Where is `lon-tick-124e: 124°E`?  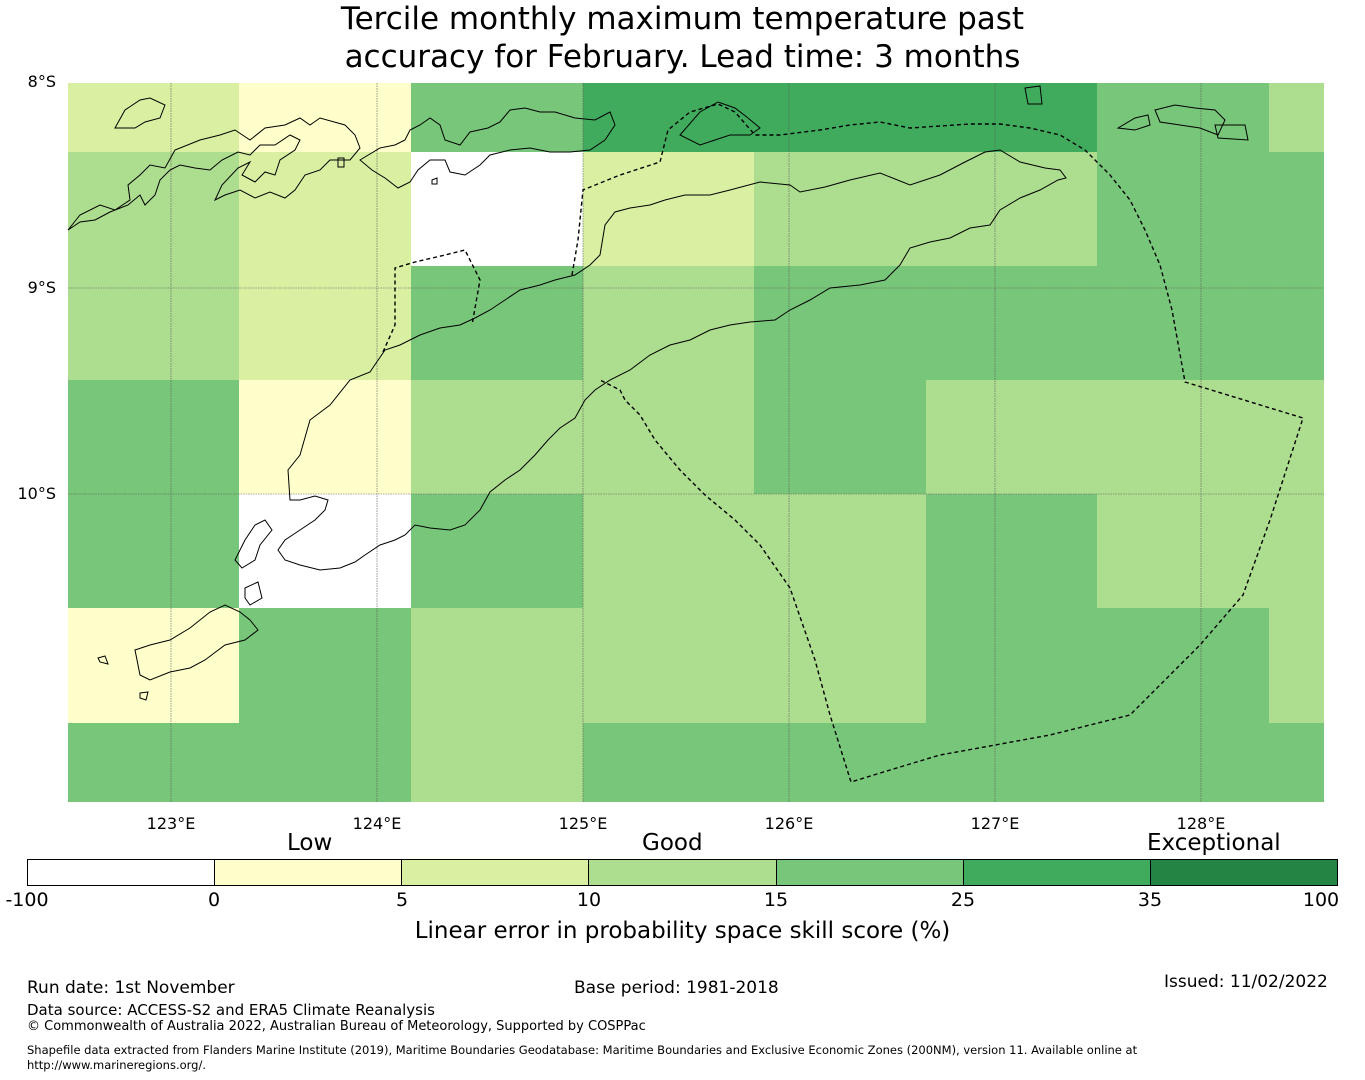
lon-tick-124e: 124°E is located at coordinates (377, 823).